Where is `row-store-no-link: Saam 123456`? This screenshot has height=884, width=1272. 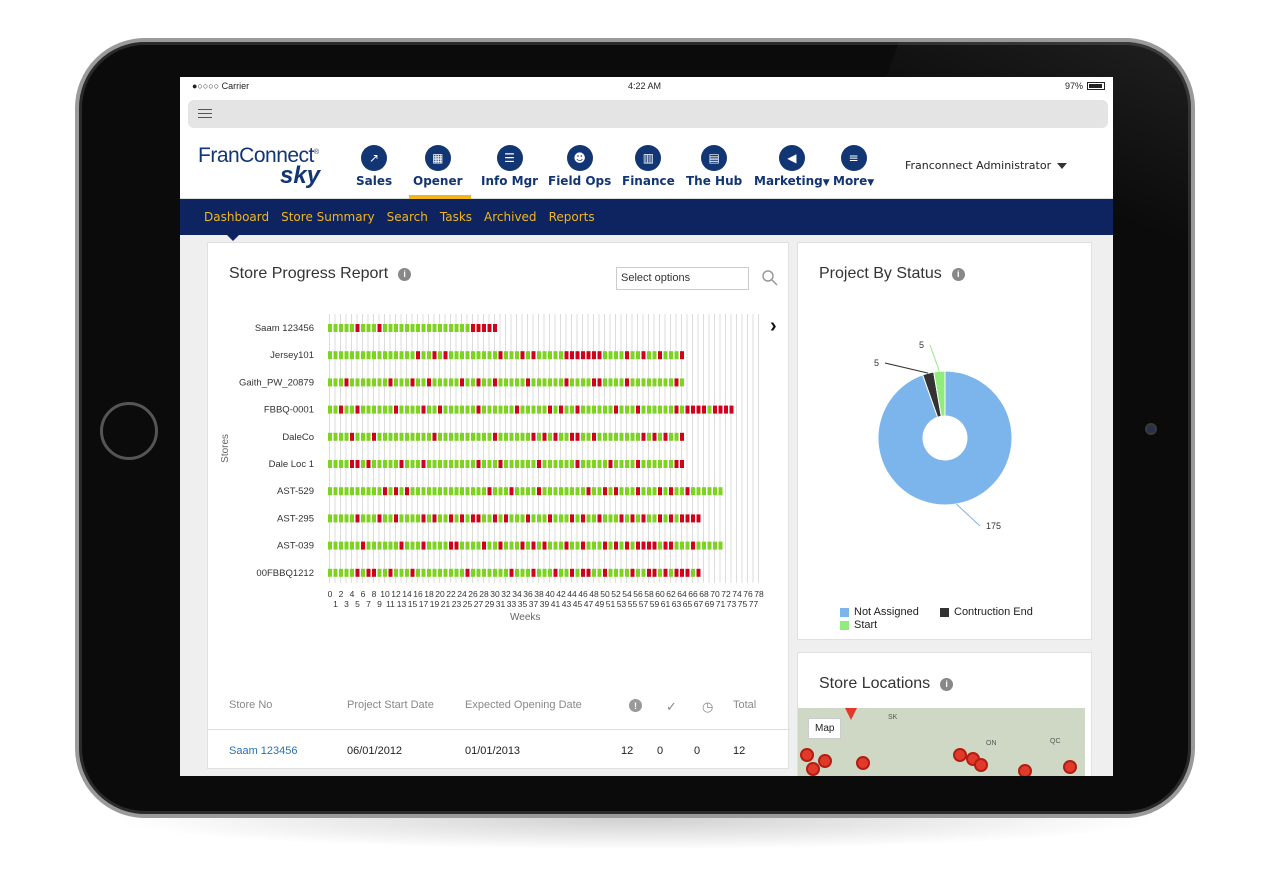 row-store-no-link: Saam 123456 is located at coordinates (263, 751).